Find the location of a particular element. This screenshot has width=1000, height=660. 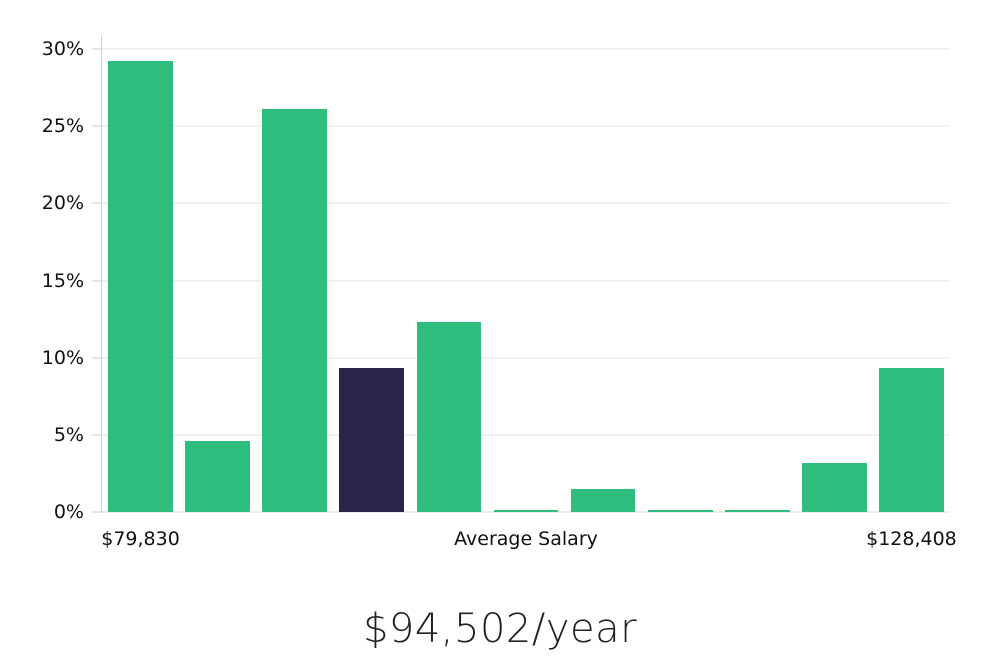

y-tick-label: 5% is located at coordinates (68, 434).